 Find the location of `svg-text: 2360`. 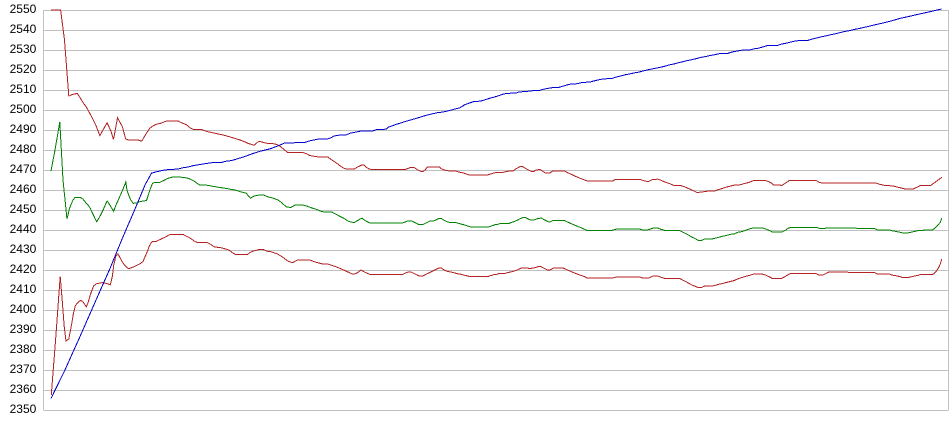

svg-text: 2360 is located at coordinates (23, 389).